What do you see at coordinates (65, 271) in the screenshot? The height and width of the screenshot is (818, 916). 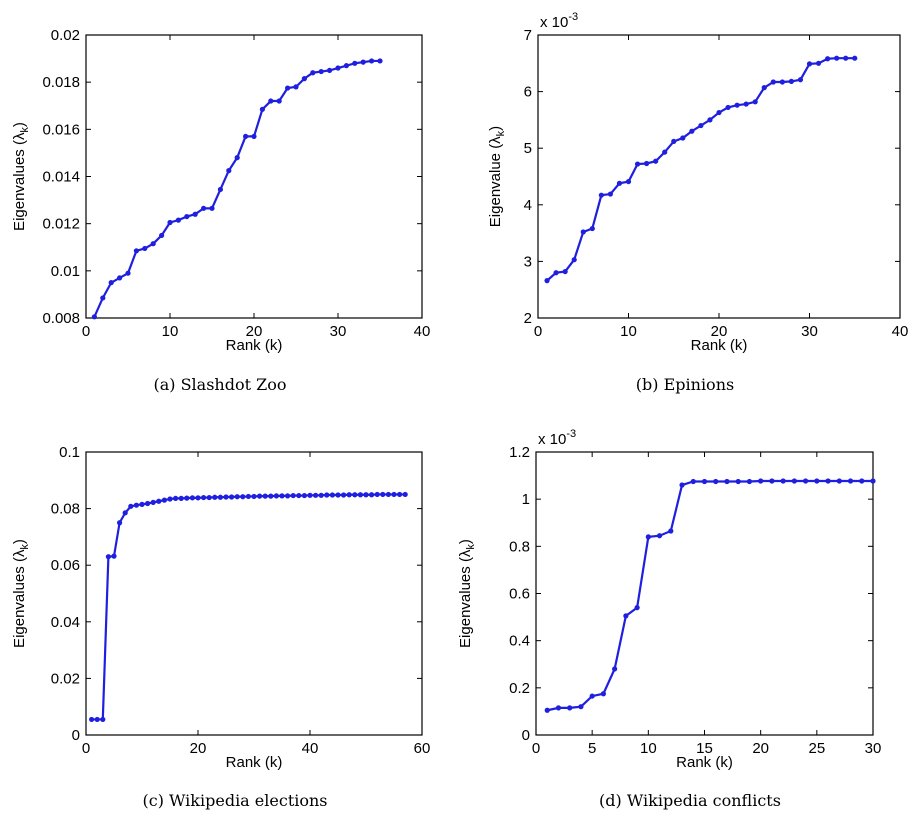 I see `y-tick-label: 0.01` at bounding box center [65, 271].